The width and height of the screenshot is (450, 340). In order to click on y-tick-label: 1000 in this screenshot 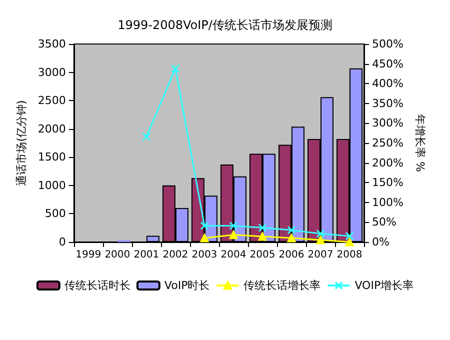, I will do `click(52, 185)`.